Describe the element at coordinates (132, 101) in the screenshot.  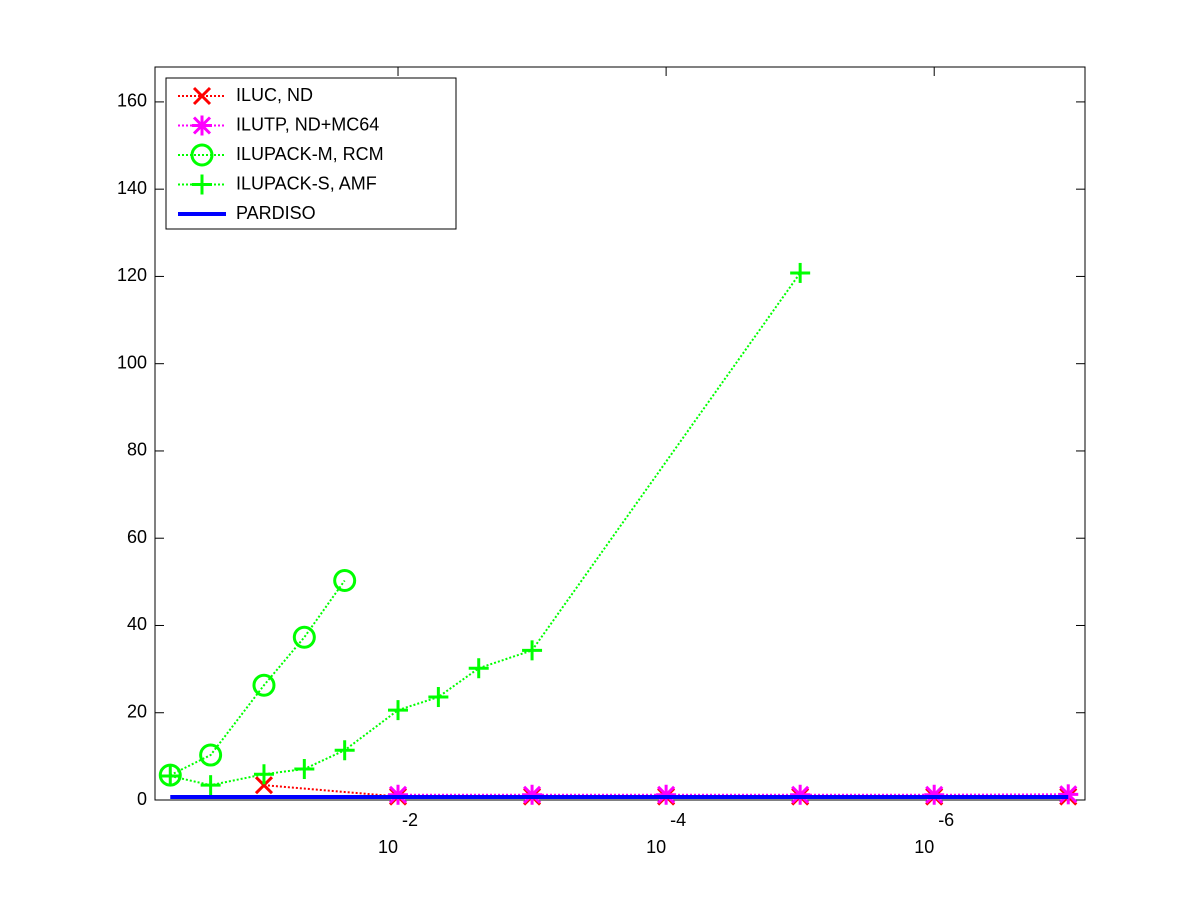
I see `y-tick-label: 160` at that location.